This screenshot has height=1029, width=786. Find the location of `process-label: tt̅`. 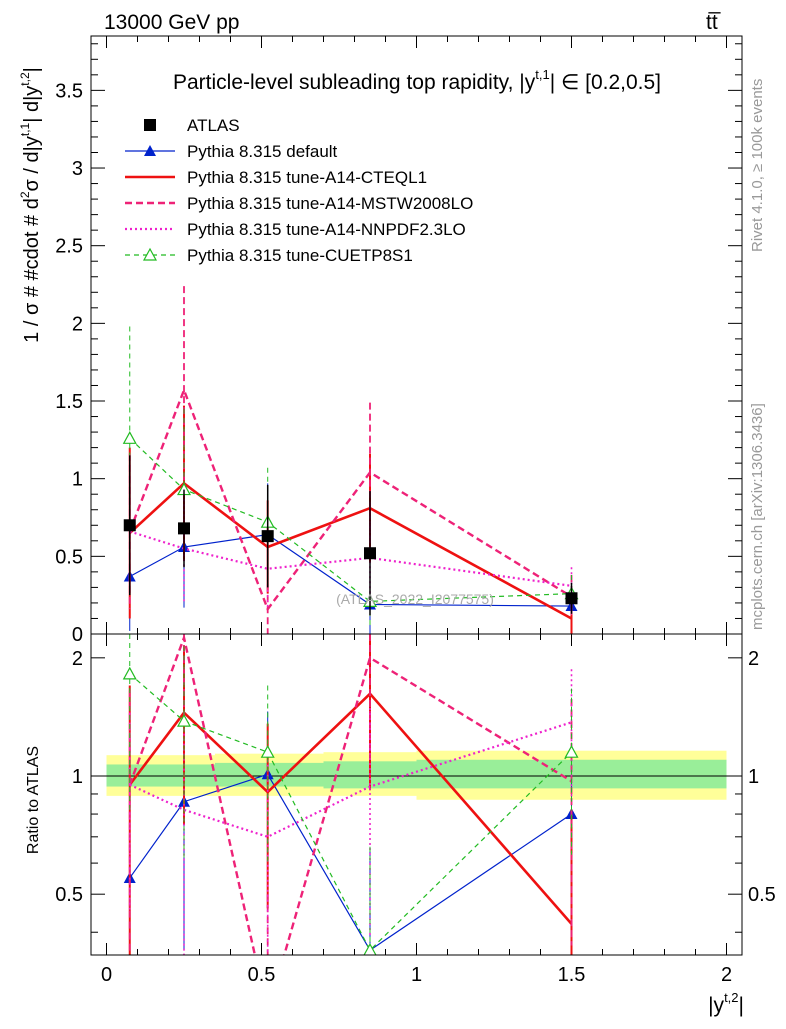

process-label: tt̅ is located at coordinates (714, 22).